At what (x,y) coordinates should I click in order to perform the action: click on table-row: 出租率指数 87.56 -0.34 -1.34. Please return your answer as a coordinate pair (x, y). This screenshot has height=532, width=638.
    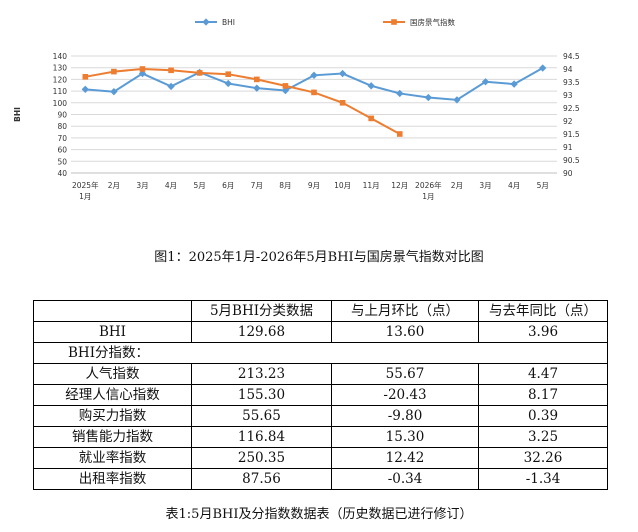
    Looking at the image, I should click on (320, 479).